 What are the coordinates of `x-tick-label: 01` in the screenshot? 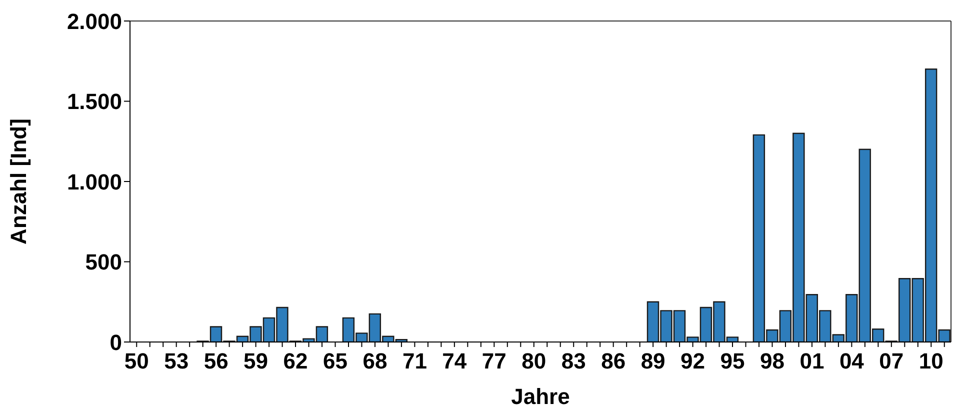 It's located at (812, 361).